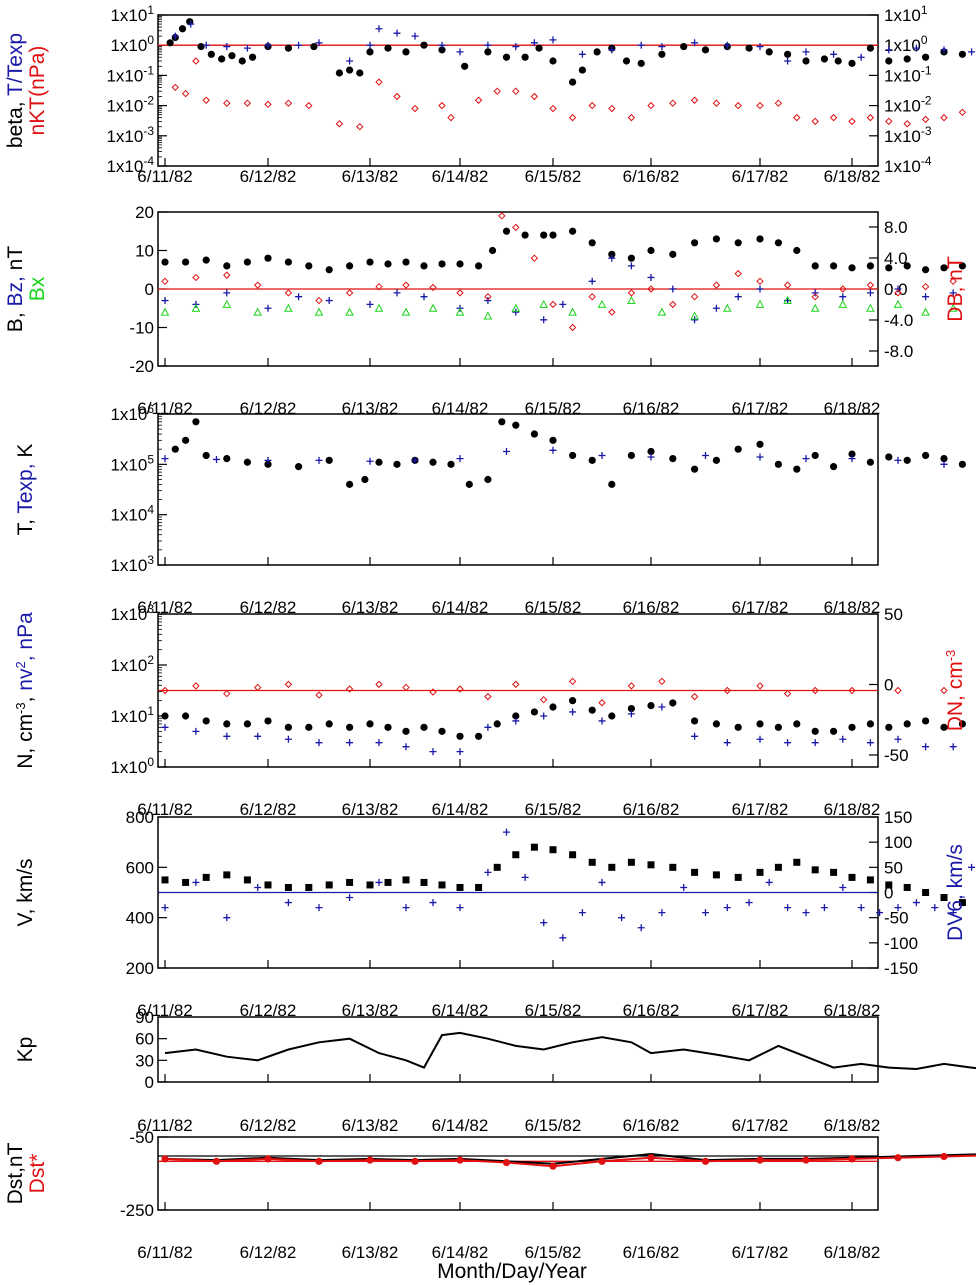 The height and width of the screenshot is (1285, 976). Describe the element at coordinates (908, 74) in the screenshot. I see `y2-tick-label: 1x10⁻¹` at that location.